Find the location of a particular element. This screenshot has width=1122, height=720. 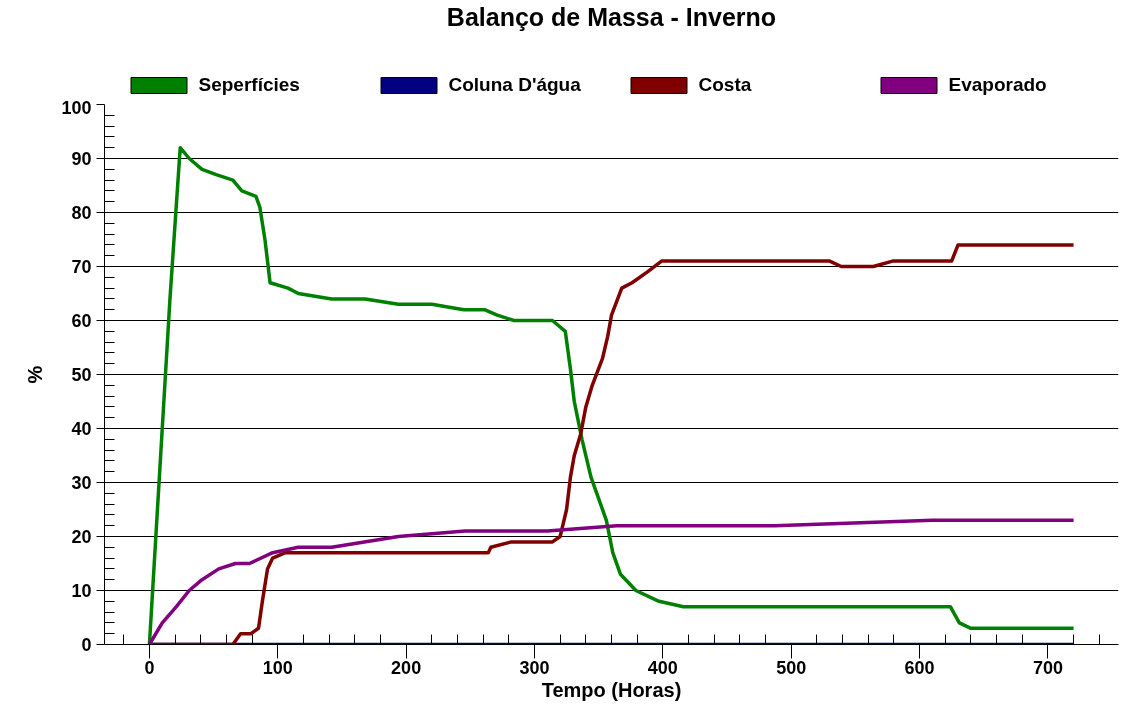

y-tick-label: 0 is located at coordinates (86, 645).